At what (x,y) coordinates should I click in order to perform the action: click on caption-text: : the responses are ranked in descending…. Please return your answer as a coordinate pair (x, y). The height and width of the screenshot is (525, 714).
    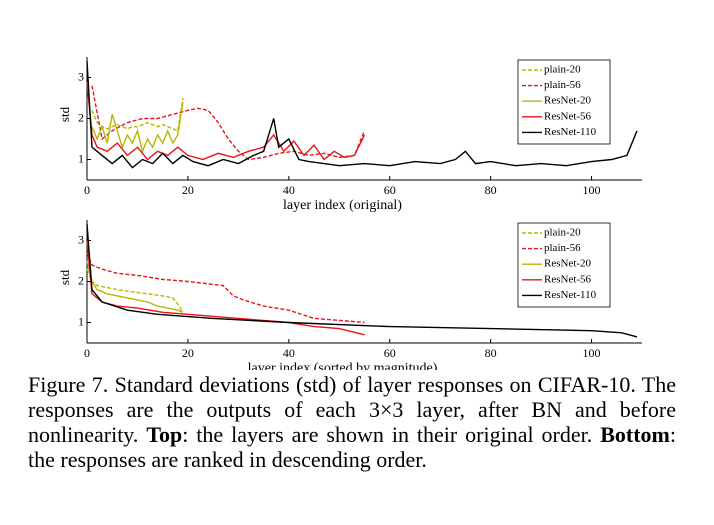
    Looking at the image, I should click on (352, 447).